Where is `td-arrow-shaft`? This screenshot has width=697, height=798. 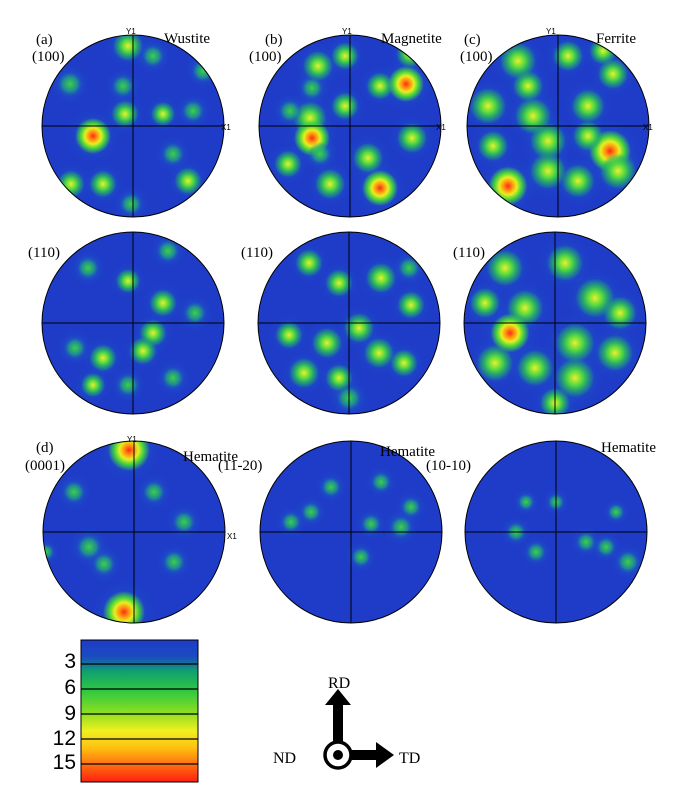
td-arrow-shaft is located at coordinates (364, 755).